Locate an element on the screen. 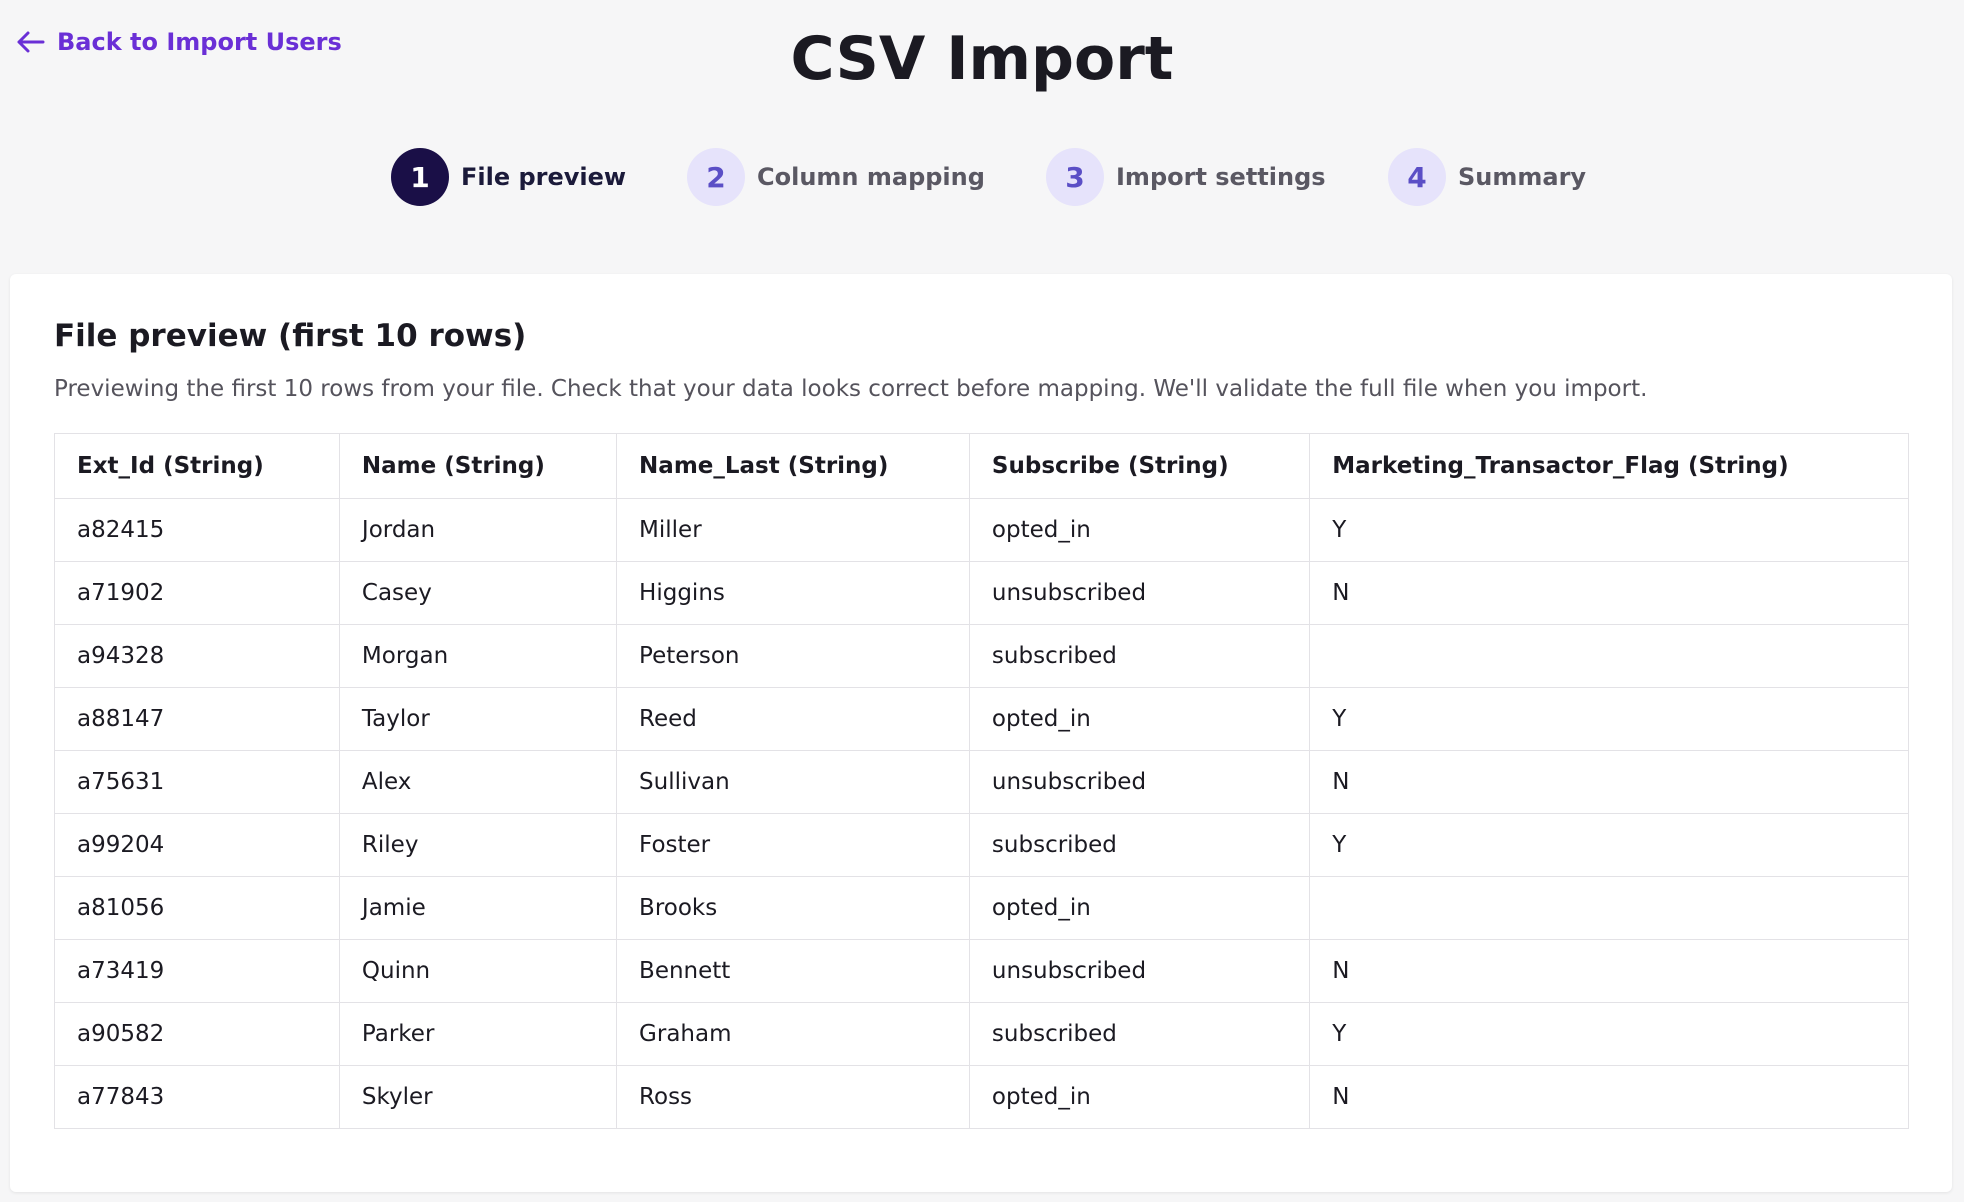 The image size is (1964, 1202). table-cell: a77843 is located at coordinates (197, 1097).